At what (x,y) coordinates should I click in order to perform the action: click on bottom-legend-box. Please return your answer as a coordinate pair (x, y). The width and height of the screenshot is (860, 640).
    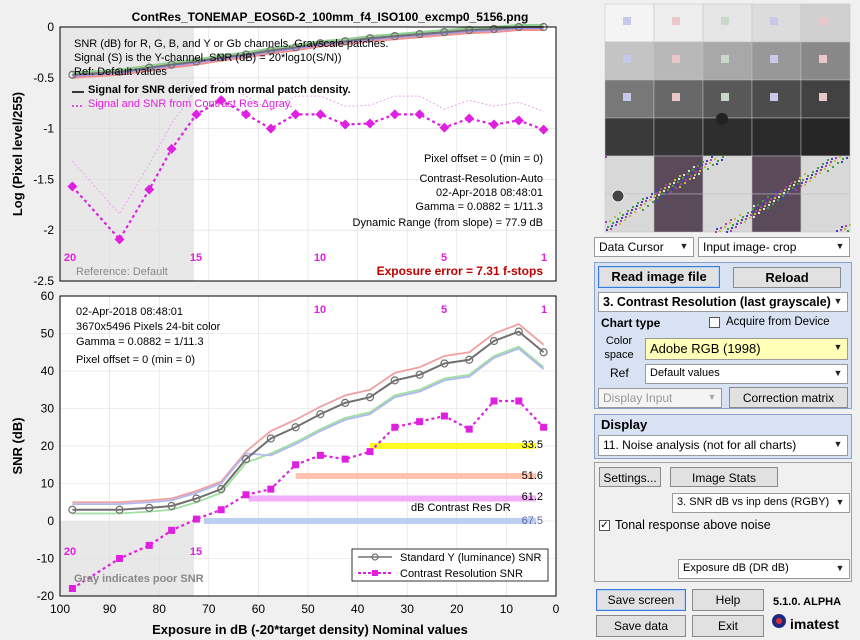
    Looking at the image, I should click on (450, 565).